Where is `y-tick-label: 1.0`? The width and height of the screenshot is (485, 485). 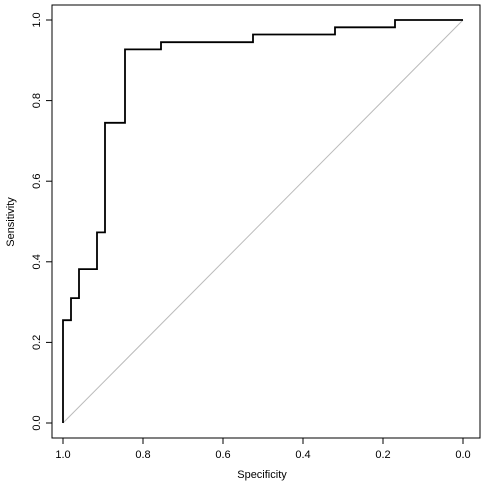
y-tick-label: 1.0 is located at coordinates (37, 19).